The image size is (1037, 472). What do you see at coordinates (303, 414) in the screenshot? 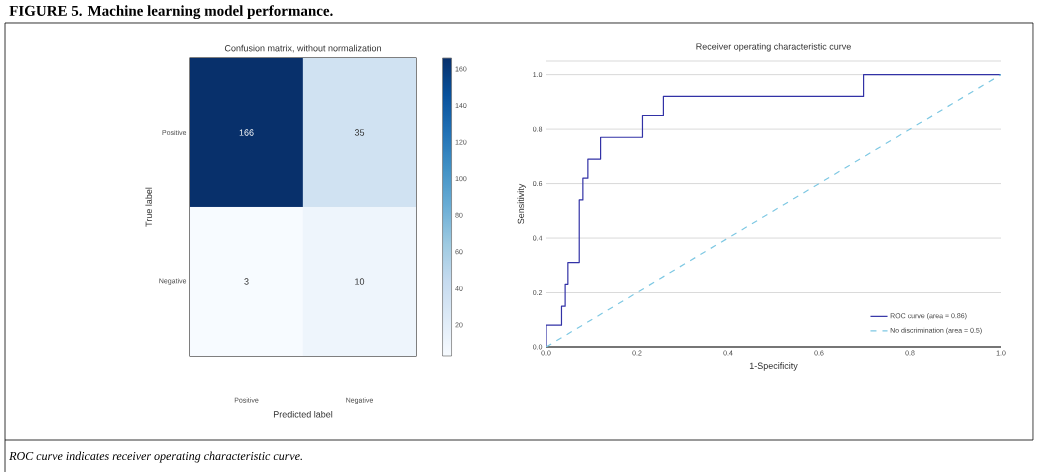
I see `x-axis-title: Predicted label` at bounding box center [303, 414].